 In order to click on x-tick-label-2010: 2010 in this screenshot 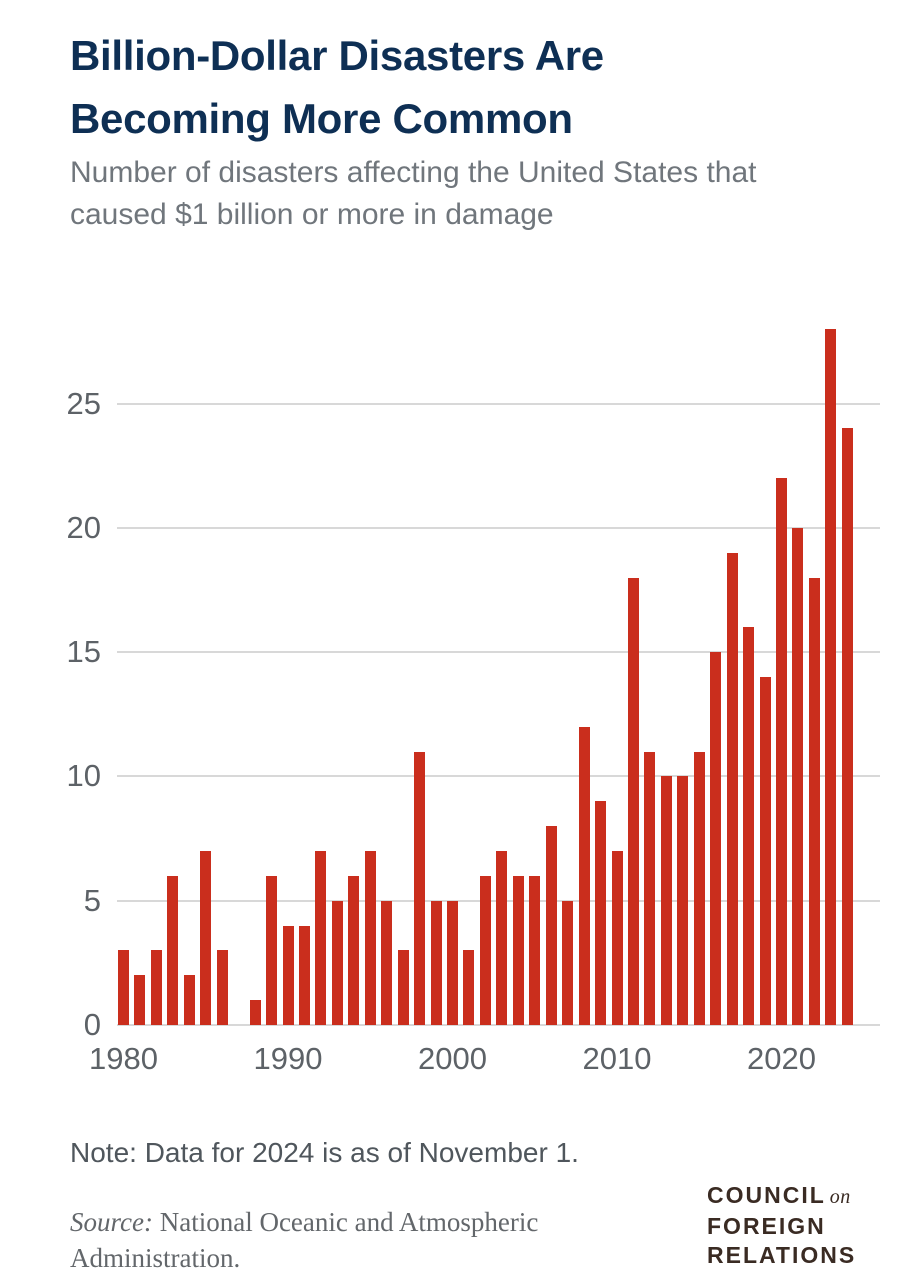, I will do `click(617, 1058)`.